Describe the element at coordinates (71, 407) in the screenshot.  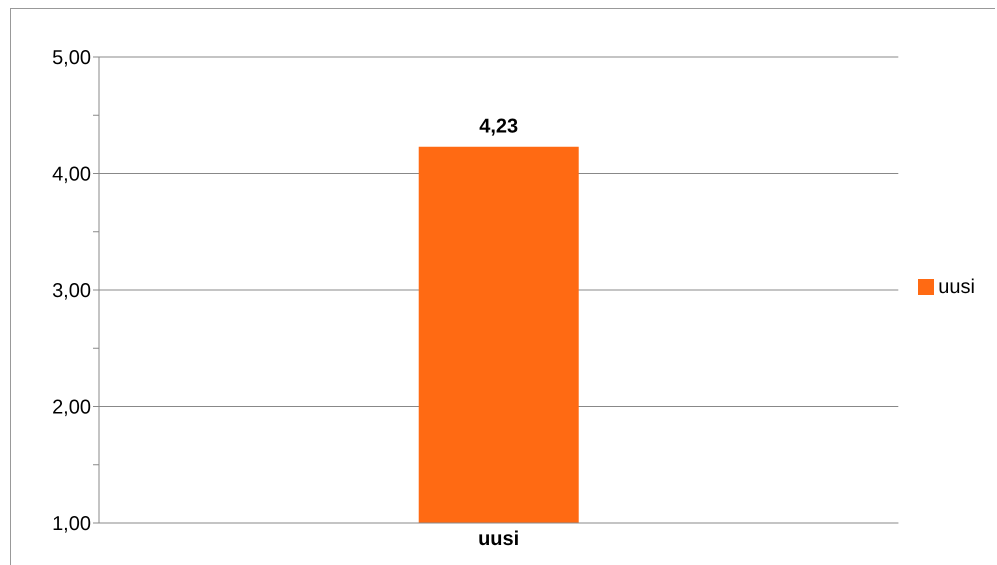
I see `y-tick-label: 2,00` at that location.